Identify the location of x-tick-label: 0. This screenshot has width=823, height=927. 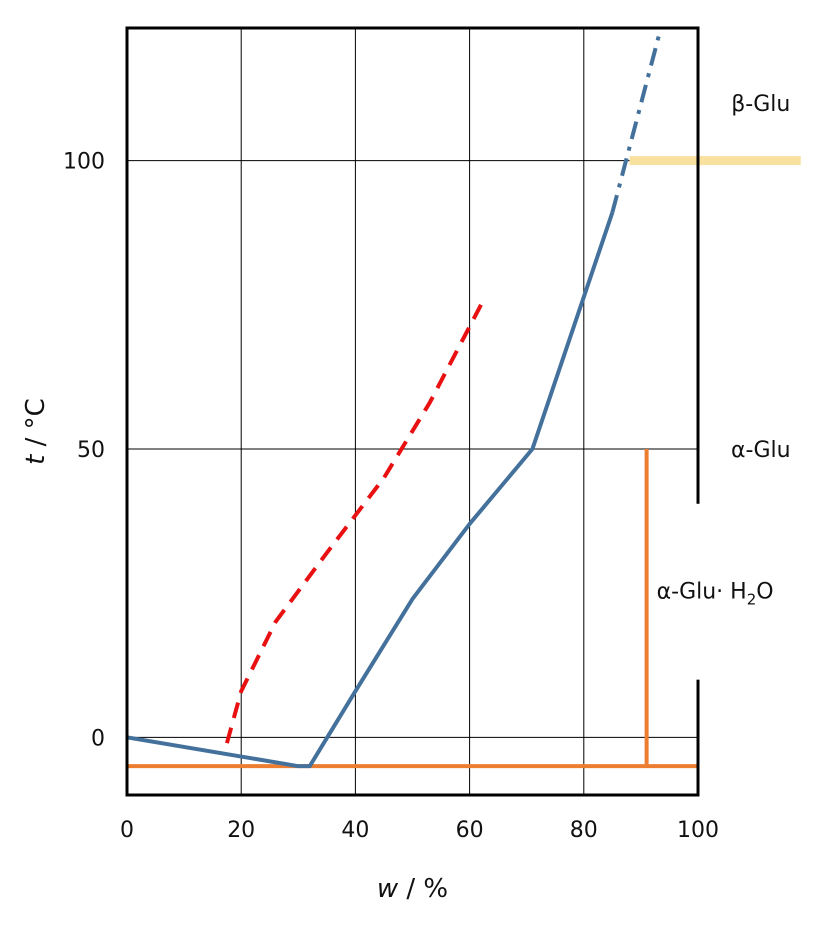
(127, 830).